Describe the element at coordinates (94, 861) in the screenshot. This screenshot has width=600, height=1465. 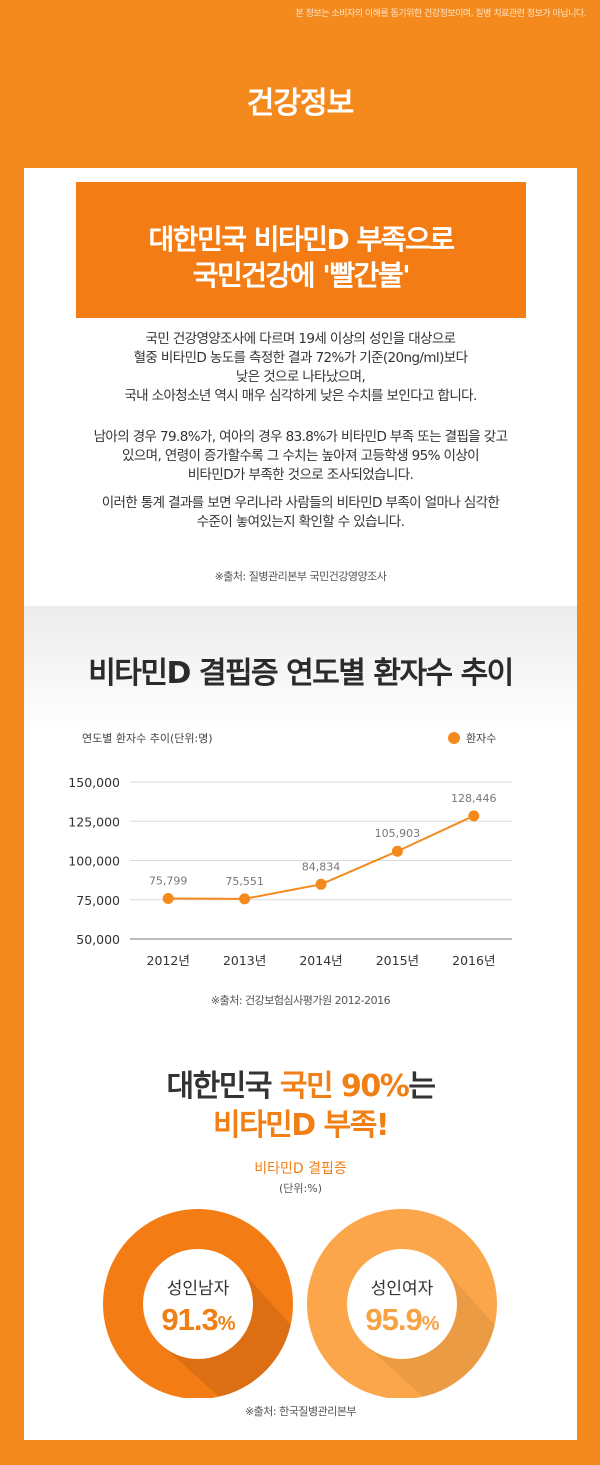
I see `y-tick-label: 100,000` at that location.